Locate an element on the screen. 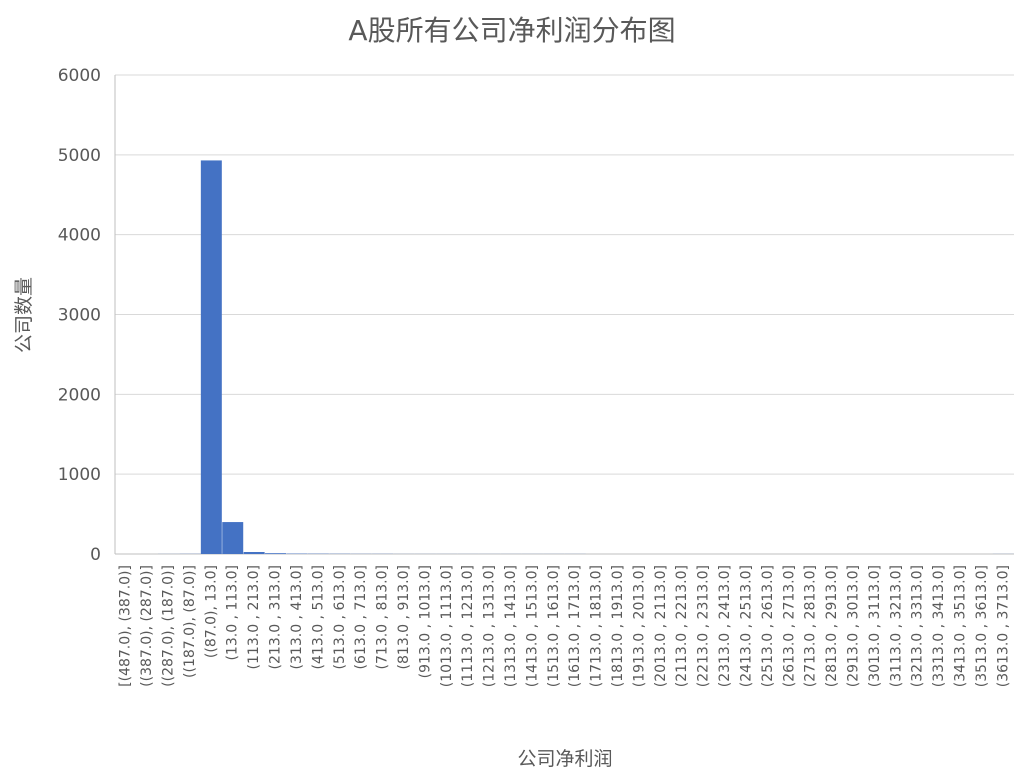 Image resolution: width=1024 pixels, height=782 pixels. x-tick-label: (813.0 , 913.0] is located at coordinates (404, 617).